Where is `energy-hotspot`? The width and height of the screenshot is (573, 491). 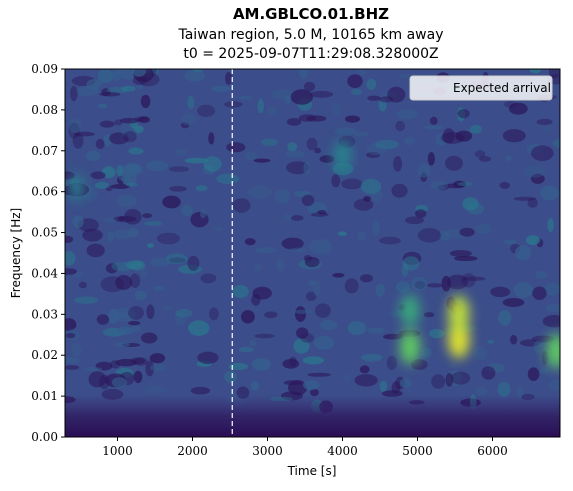 energy-hotspot is located at coordinates (459, 314).